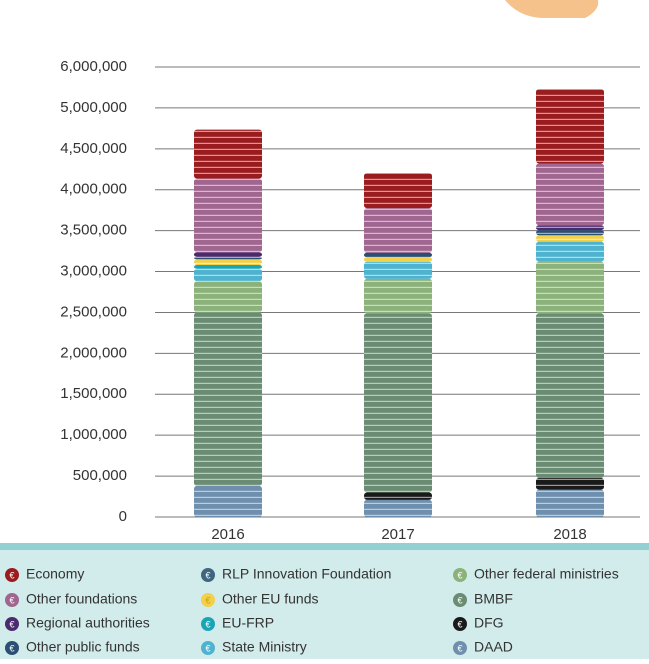 The height and width of the screenshot is (664, 649). Describe the element at coordinates (93, 230) in the screenshot. I see `y-tick-label: 3,500,000` at that location.